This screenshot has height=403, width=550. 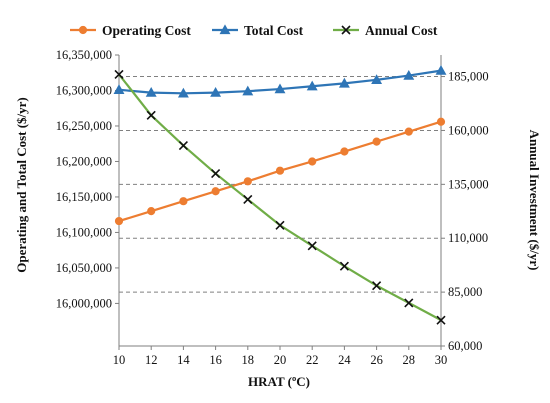 I want to click on right-y-tick-label: 135,000, so click(x=468, y=184).